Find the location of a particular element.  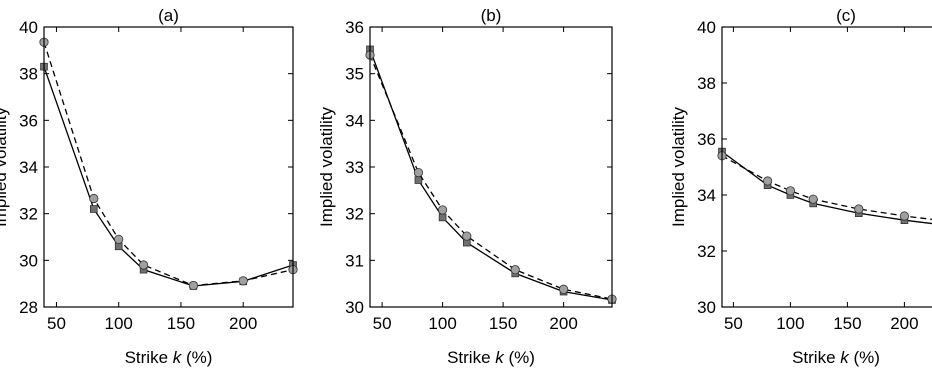

y-tick-label: 33 is located at coordinates (354, 167).